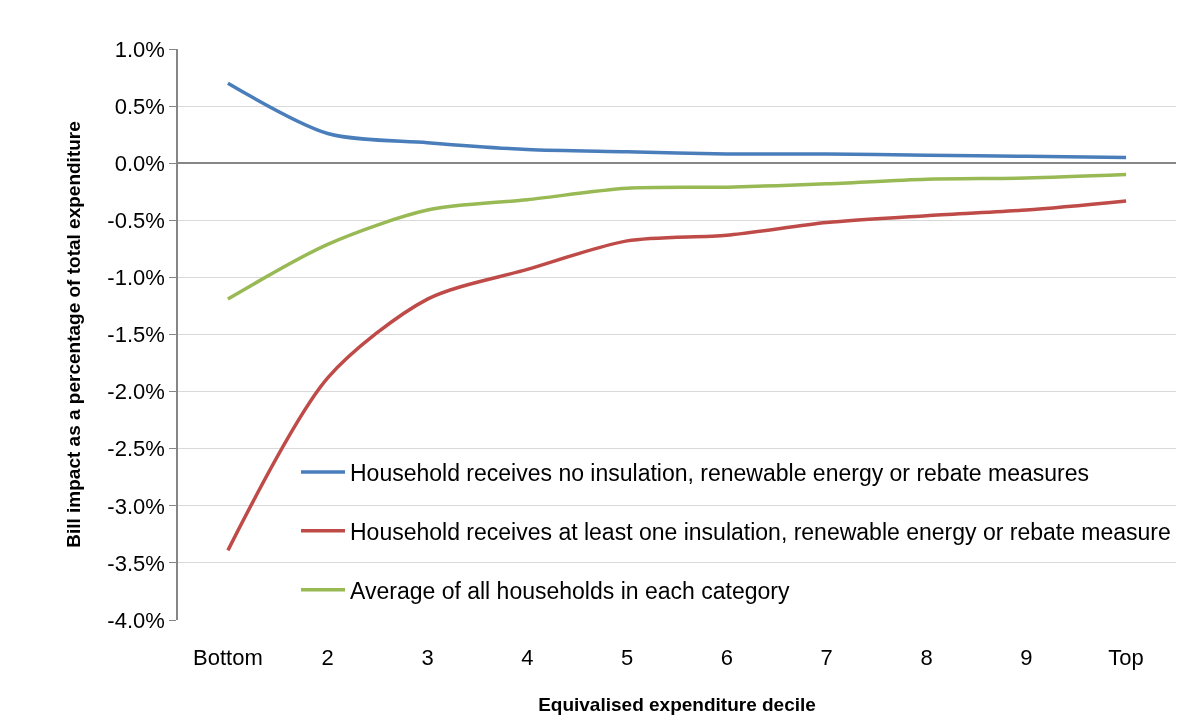 Image resolution: width=1197 pixels, height=724 pixels. Describe the element at coordinates (527, 657) in the screenshot. I see `x-tick-label: 4` at that location.